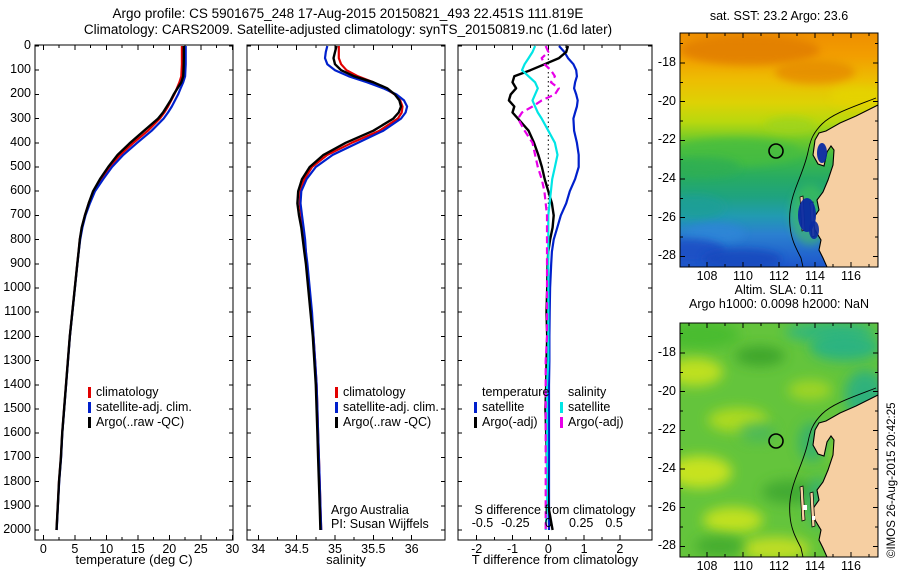 This screenshot has height=580, width=900. I want to click on depth-tick-label: 500, so click(20, 166).